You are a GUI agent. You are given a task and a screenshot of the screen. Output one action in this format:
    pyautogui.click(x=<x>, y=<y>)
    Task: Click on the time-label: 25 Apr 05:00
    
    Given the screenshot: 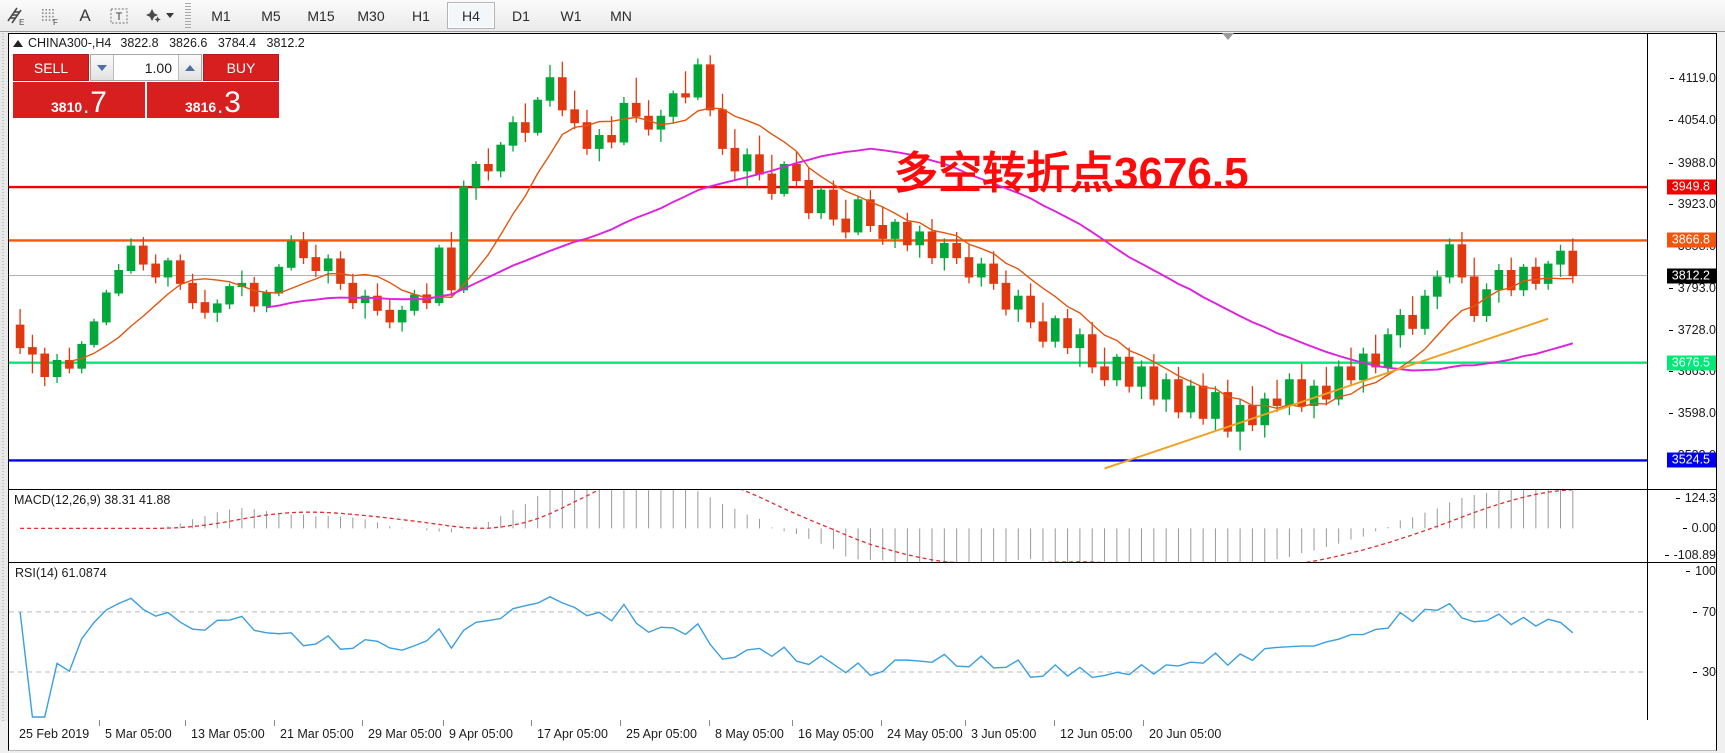 What is the action you would take?
    pyautogui.click(x=661, y=734)
    